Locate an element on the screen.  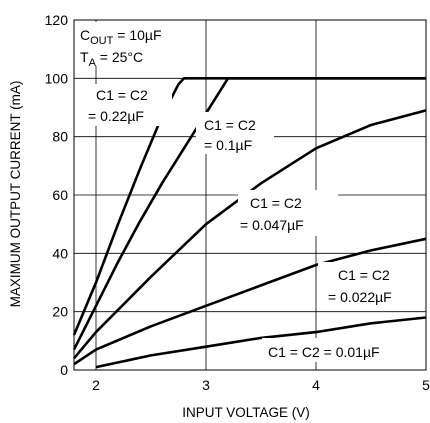
label-0-022uf-line1: C1 = C2 is located at coordinates (364, 275).